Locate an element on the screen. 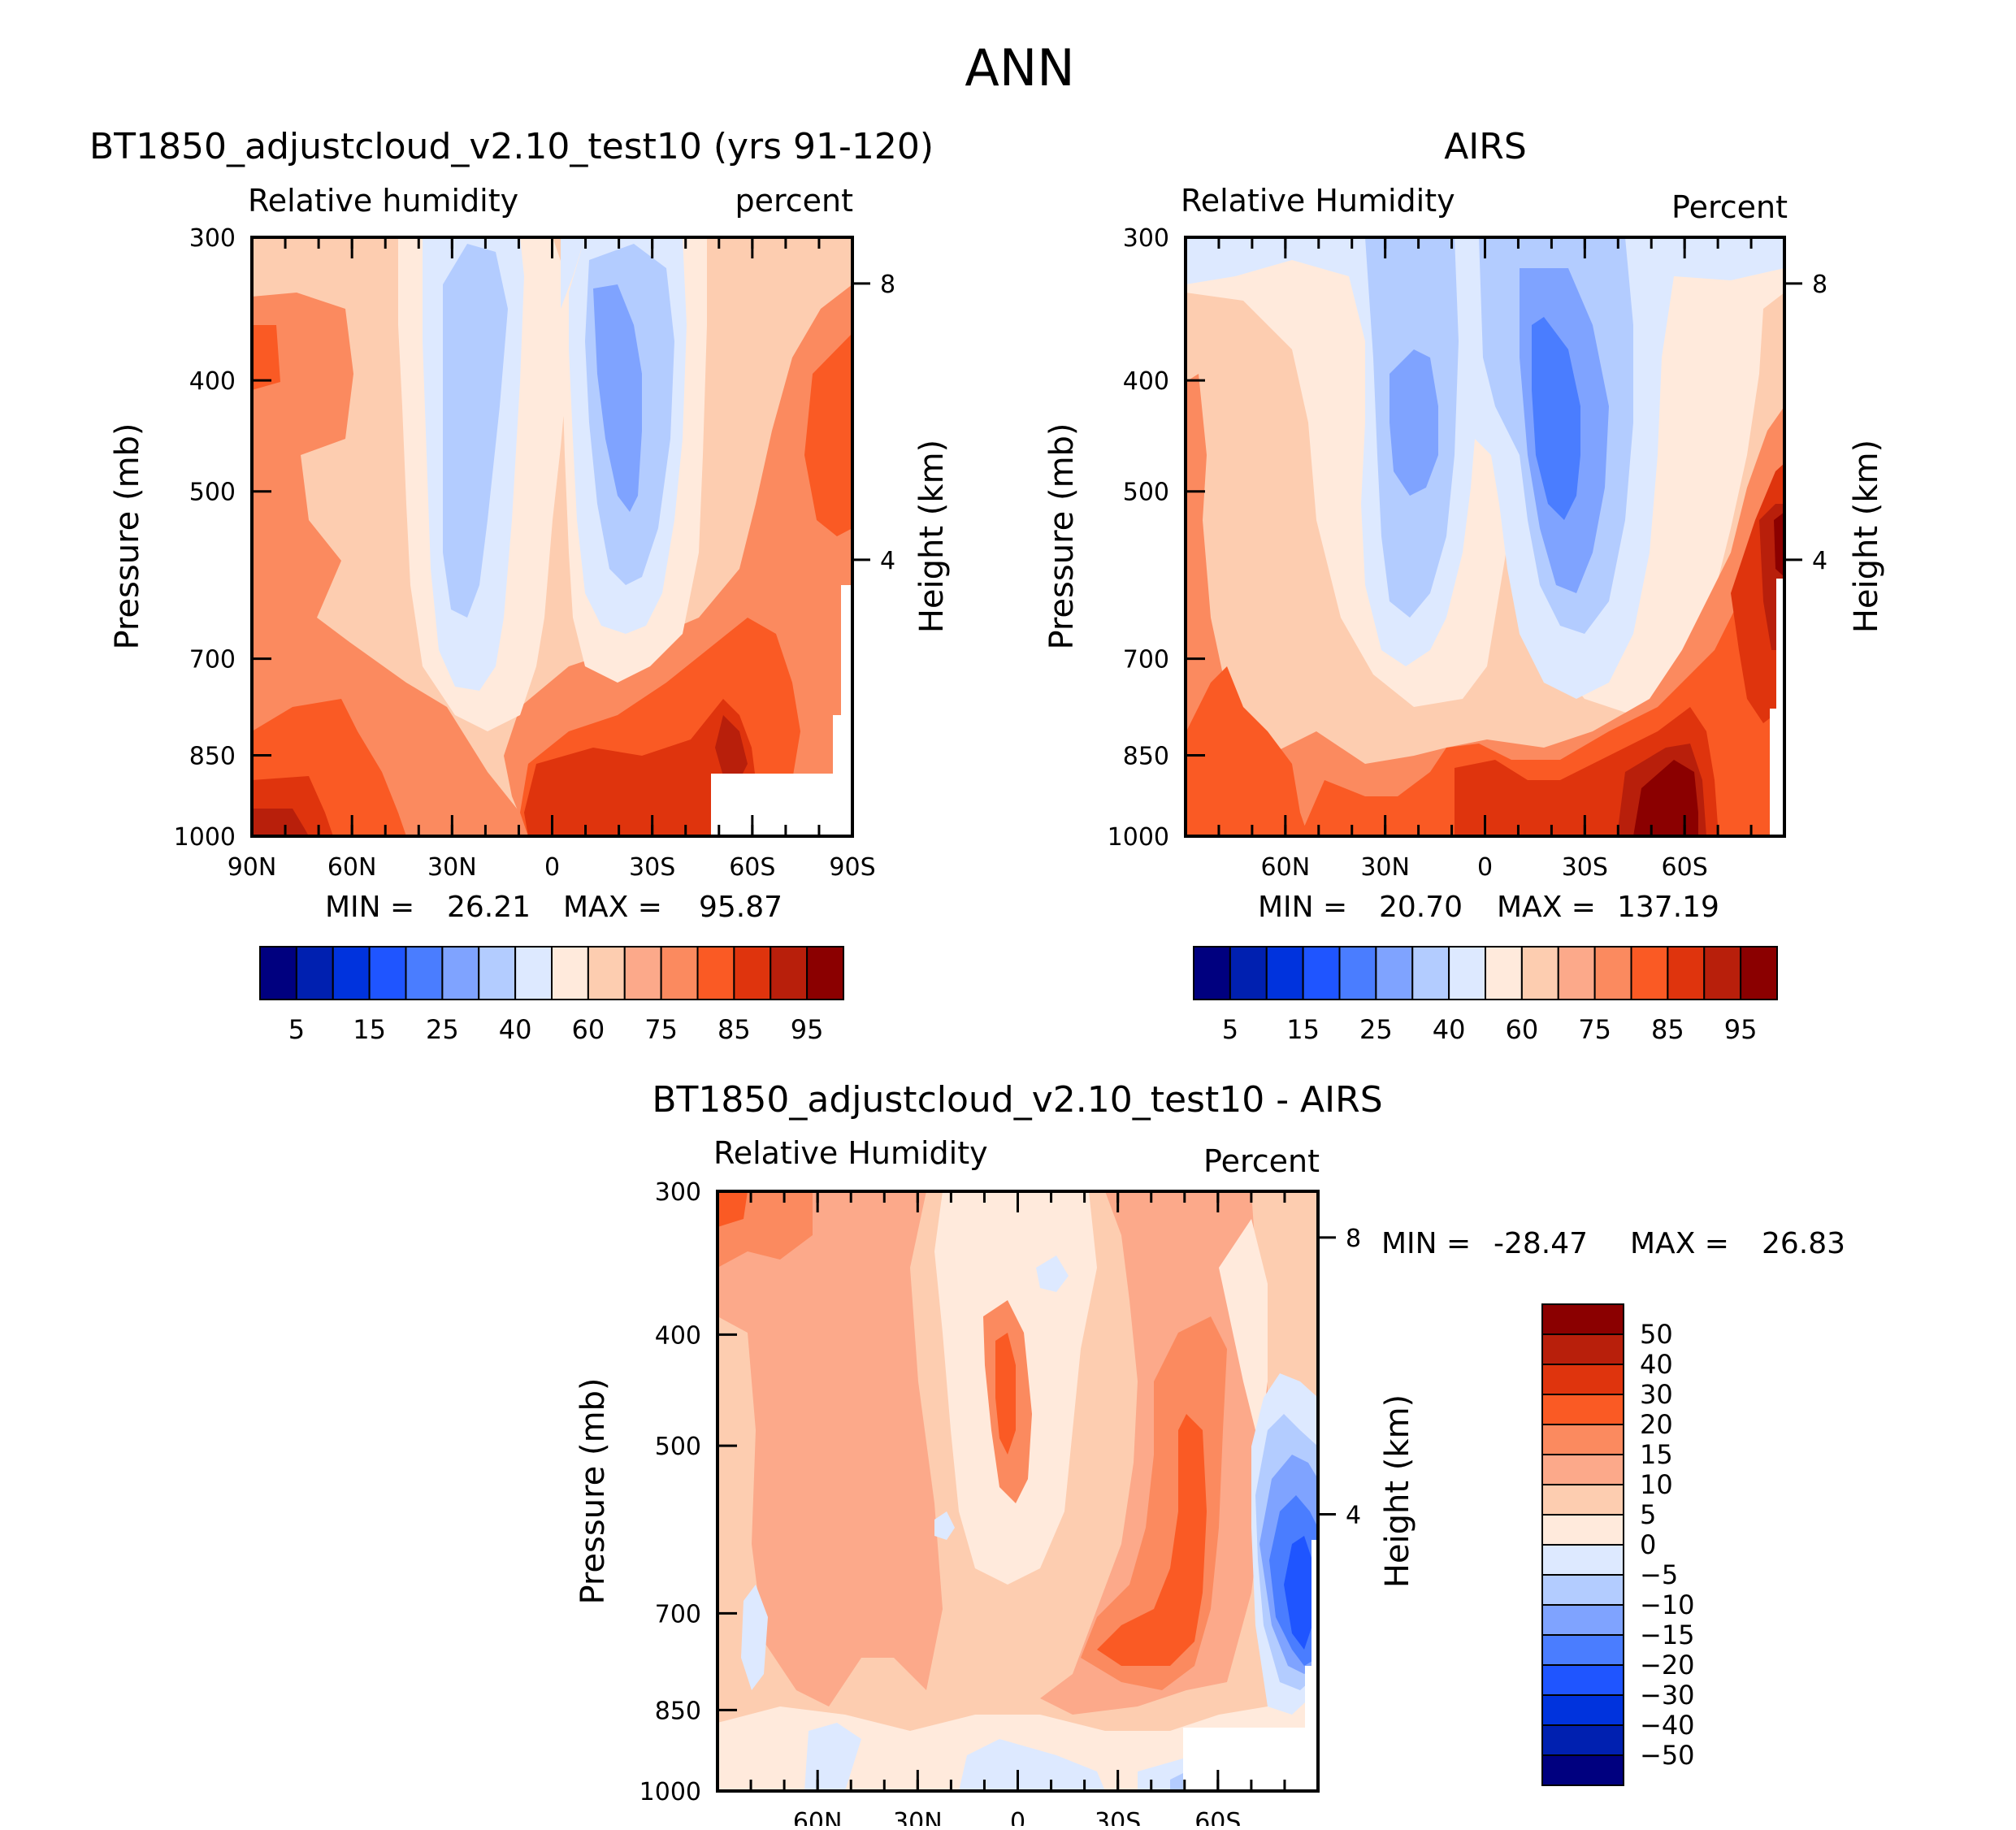 This screenshot has width=2016, height=1830. colorbar-label: −15 is located at coordinates (1667, 1635).